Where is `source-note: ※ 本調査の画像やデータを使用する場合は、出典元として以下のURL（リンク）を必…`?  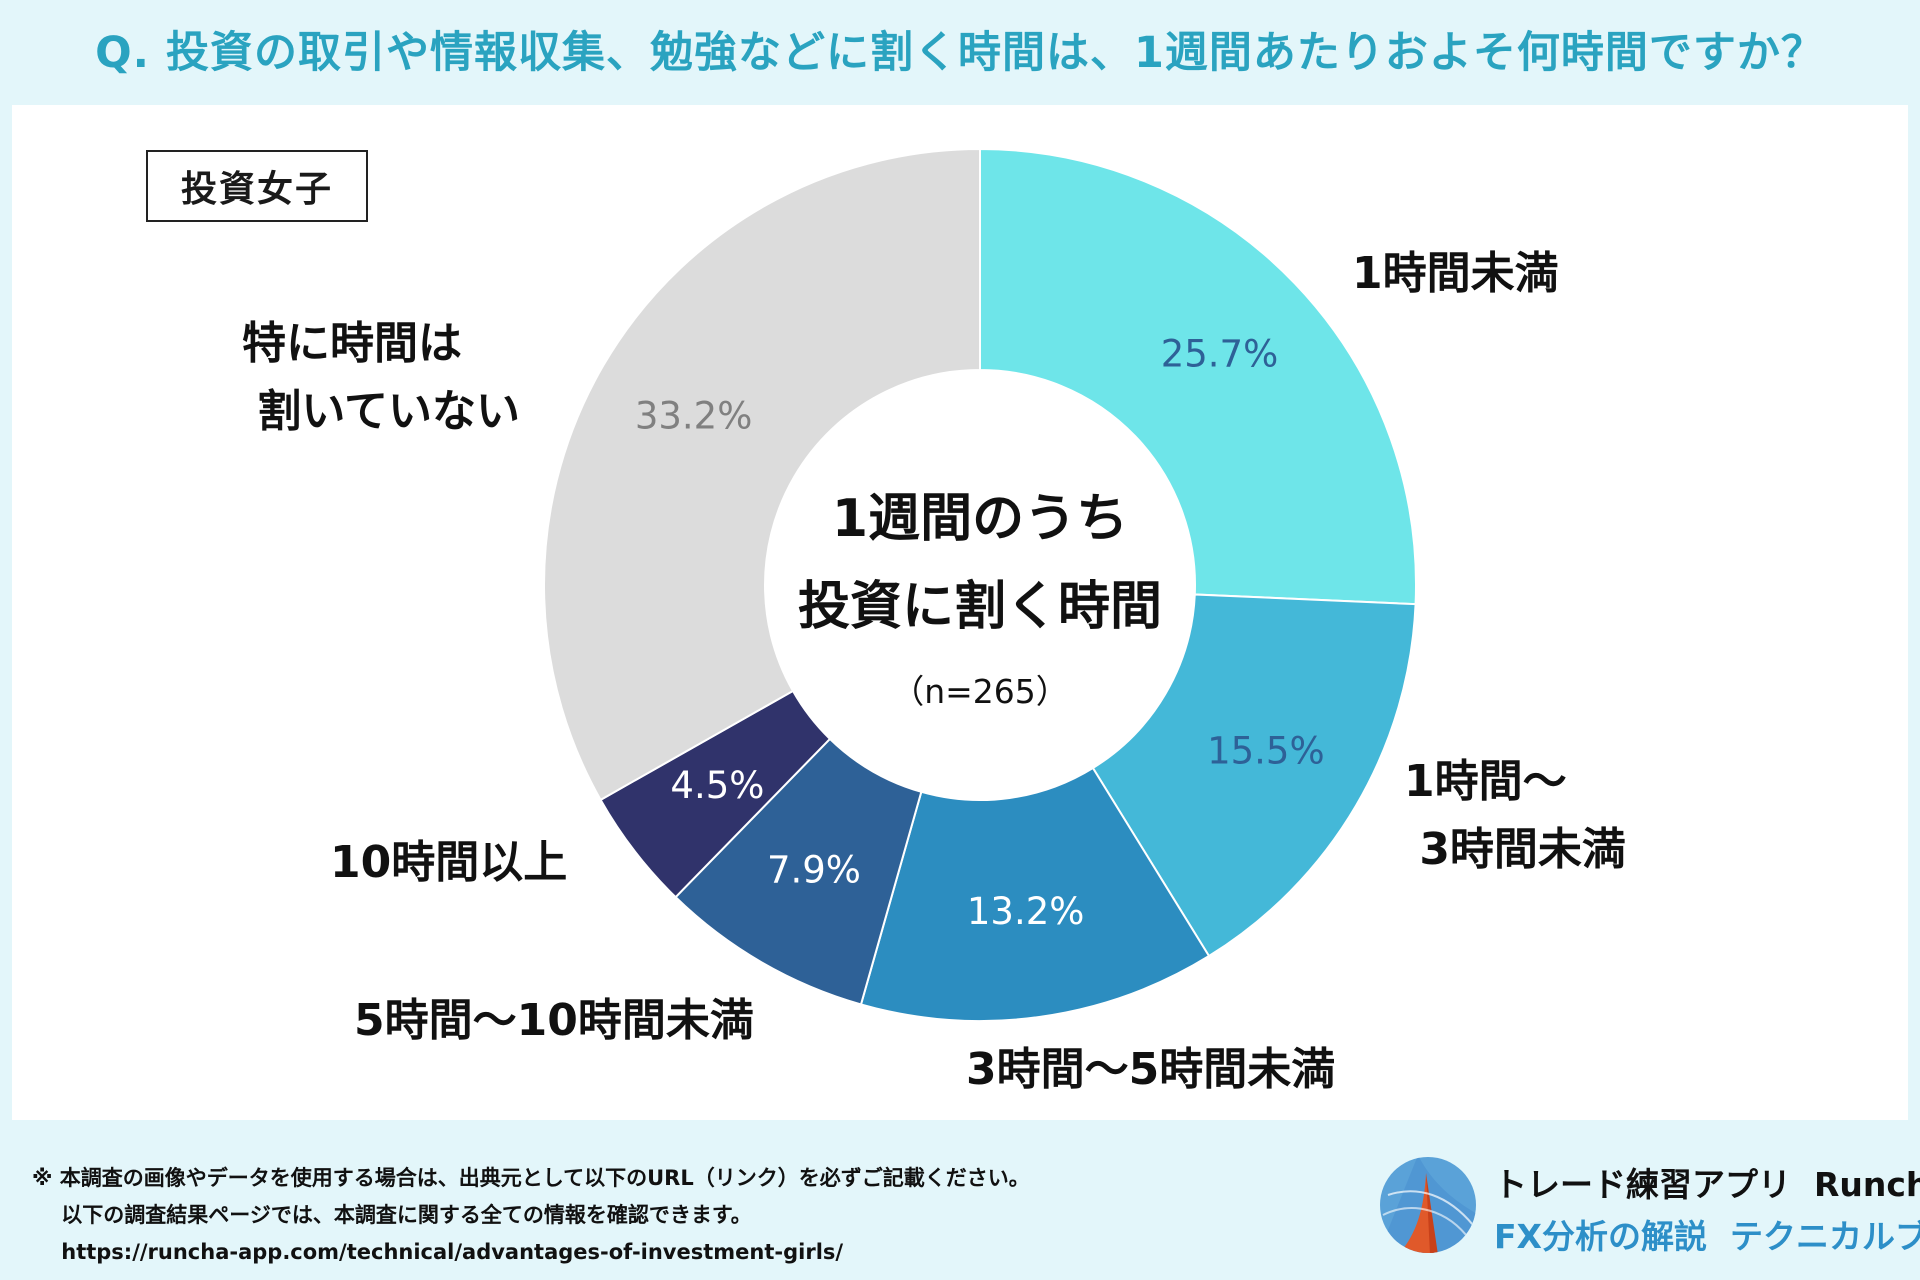
source-note: ※ 本調査の画像やデータを使用する場合は、出典元として以下のURL（リンク）を必… is located at coordinates (531, 1215).